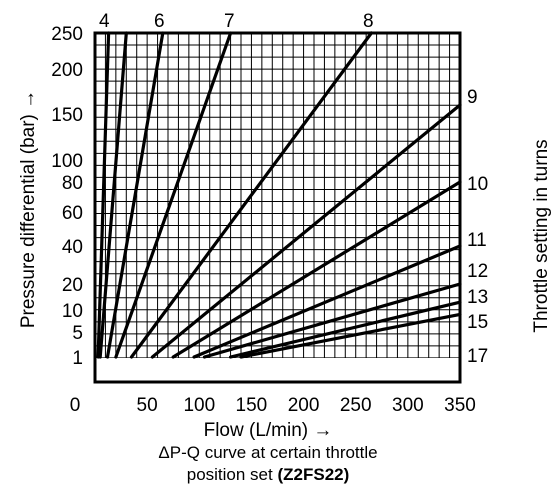 The width and height of the screenshot is (555, 491). I want to click on x-tick-label: 150, so click(252, 405).